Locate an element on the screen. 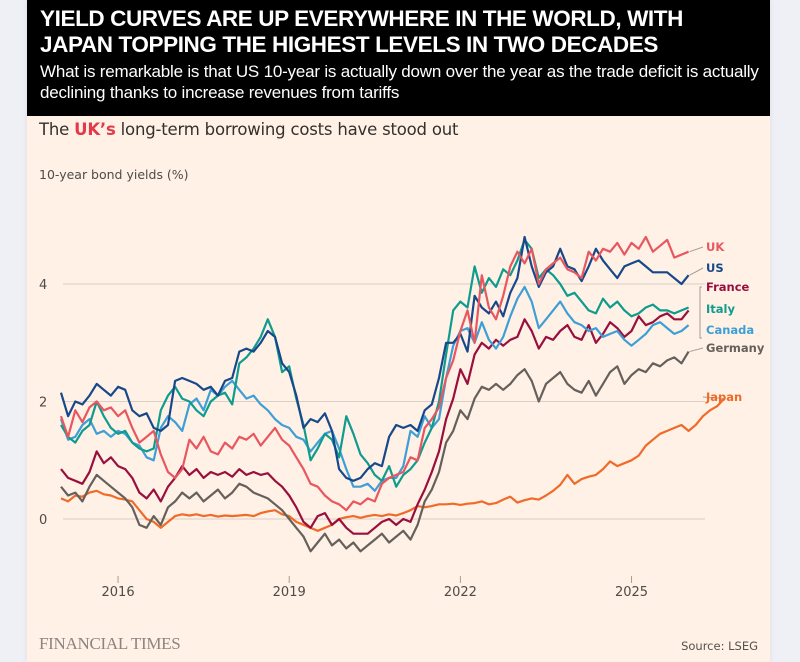  x-tick-label: 2022 is located at coordinates (460, 592).